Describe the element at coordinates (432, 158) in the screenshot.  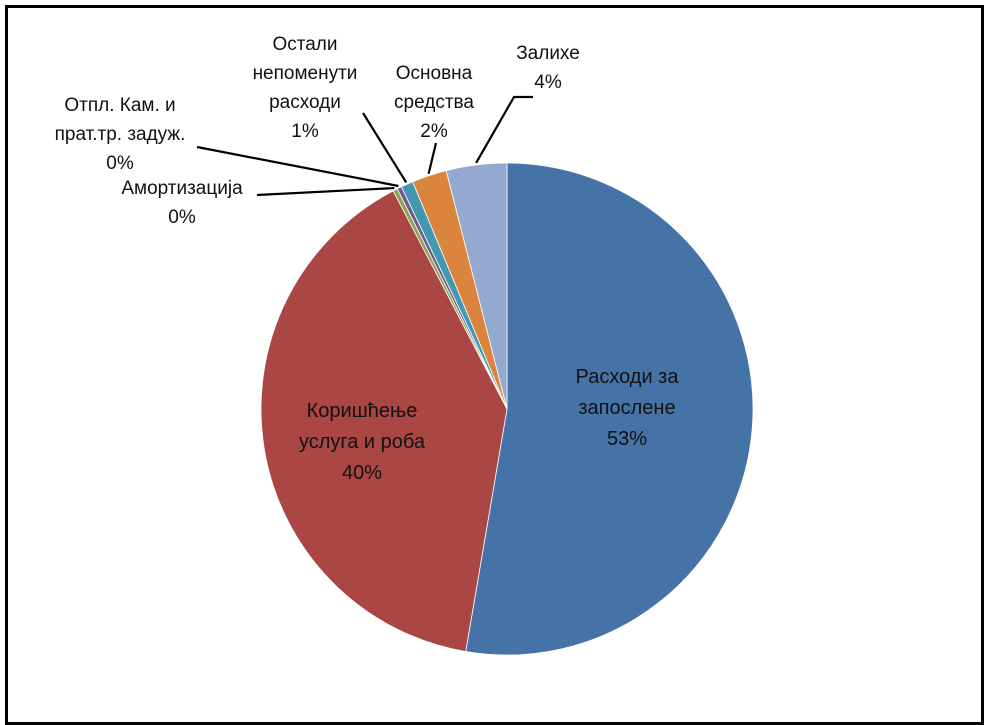
I see `leader-line-fixed-assets` at that location.